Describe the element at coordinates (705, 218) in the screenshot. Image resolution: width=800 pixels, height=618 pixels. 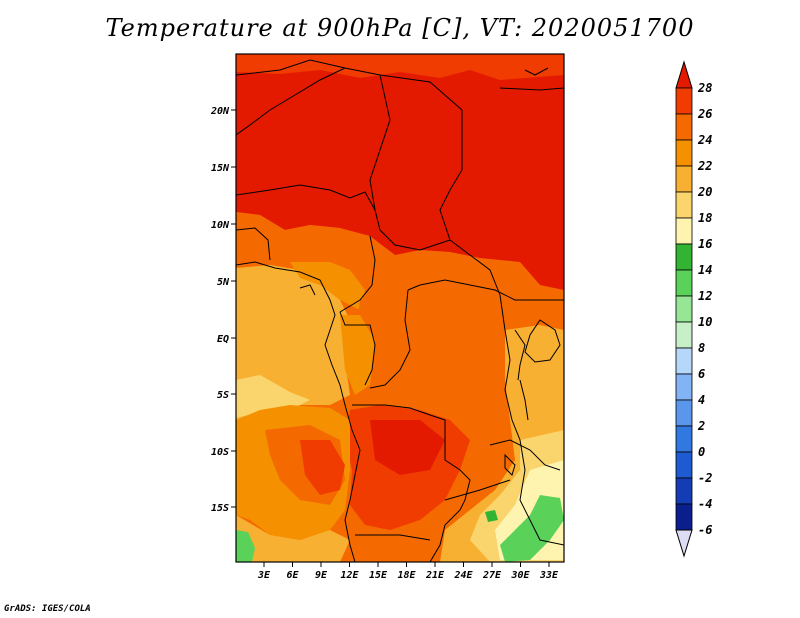
I see `colorbar-label: 18` at that location.